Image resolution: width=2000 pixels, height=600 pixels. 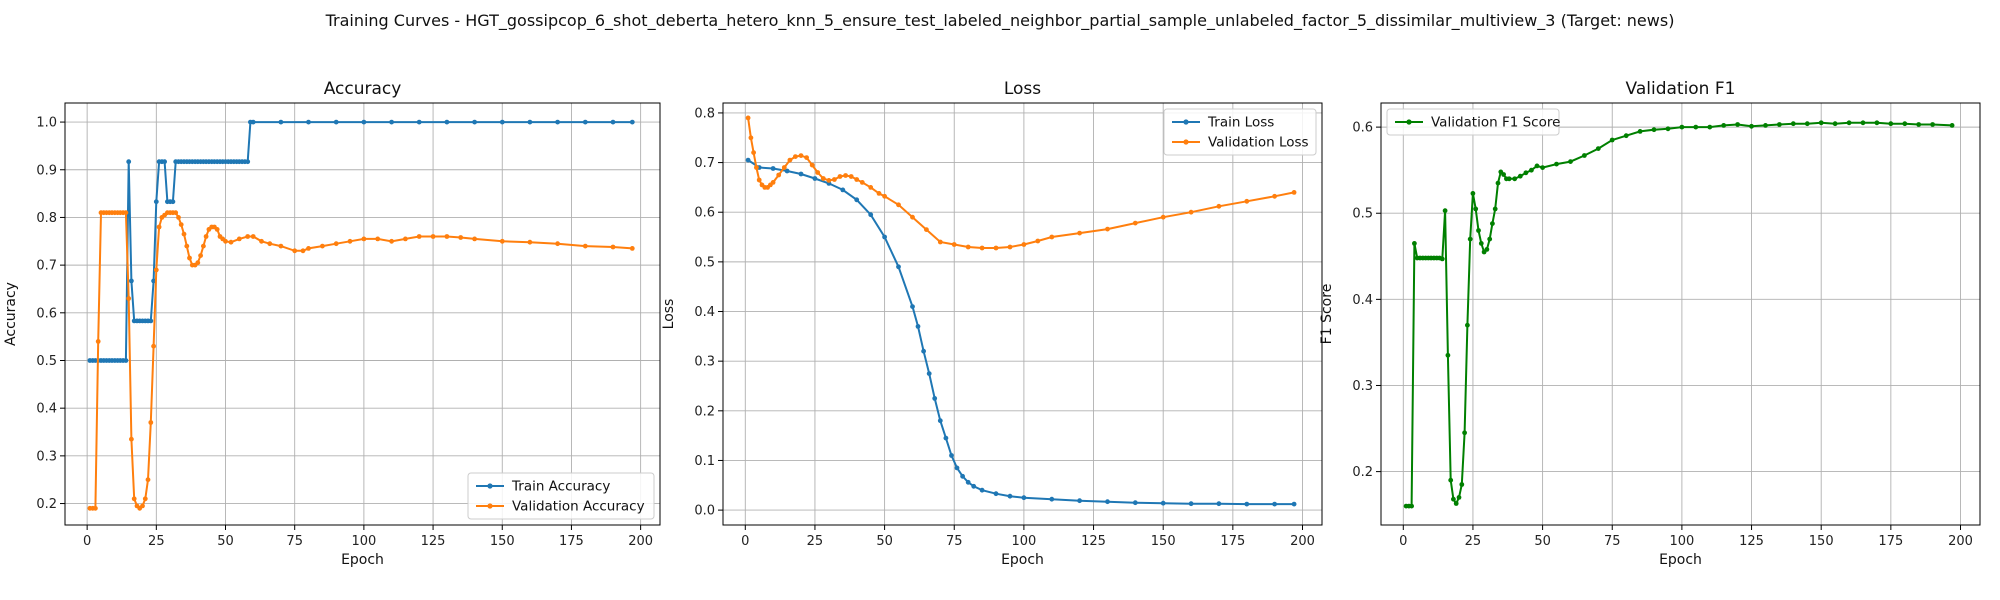 I want to click on legend-entry: Validation Loss, so click(x=1240, y=143).